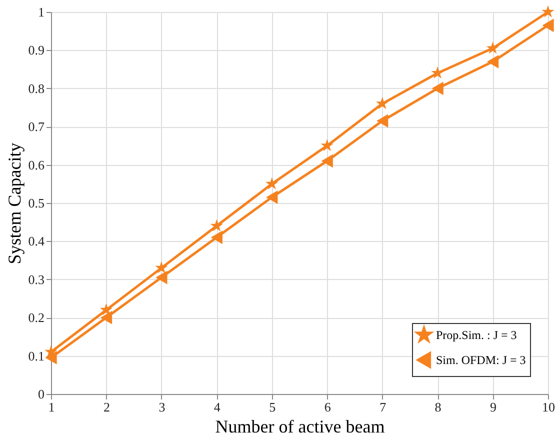  I want to click on x-tick-label: 5, so click(272, 407).